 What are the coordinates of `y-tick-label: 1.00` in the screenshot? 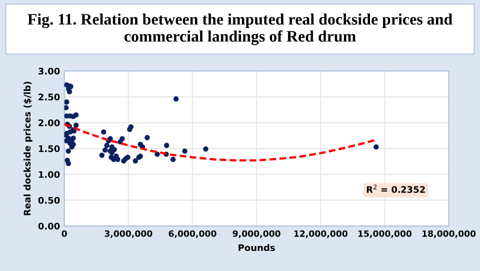 It's located at (49, 174).